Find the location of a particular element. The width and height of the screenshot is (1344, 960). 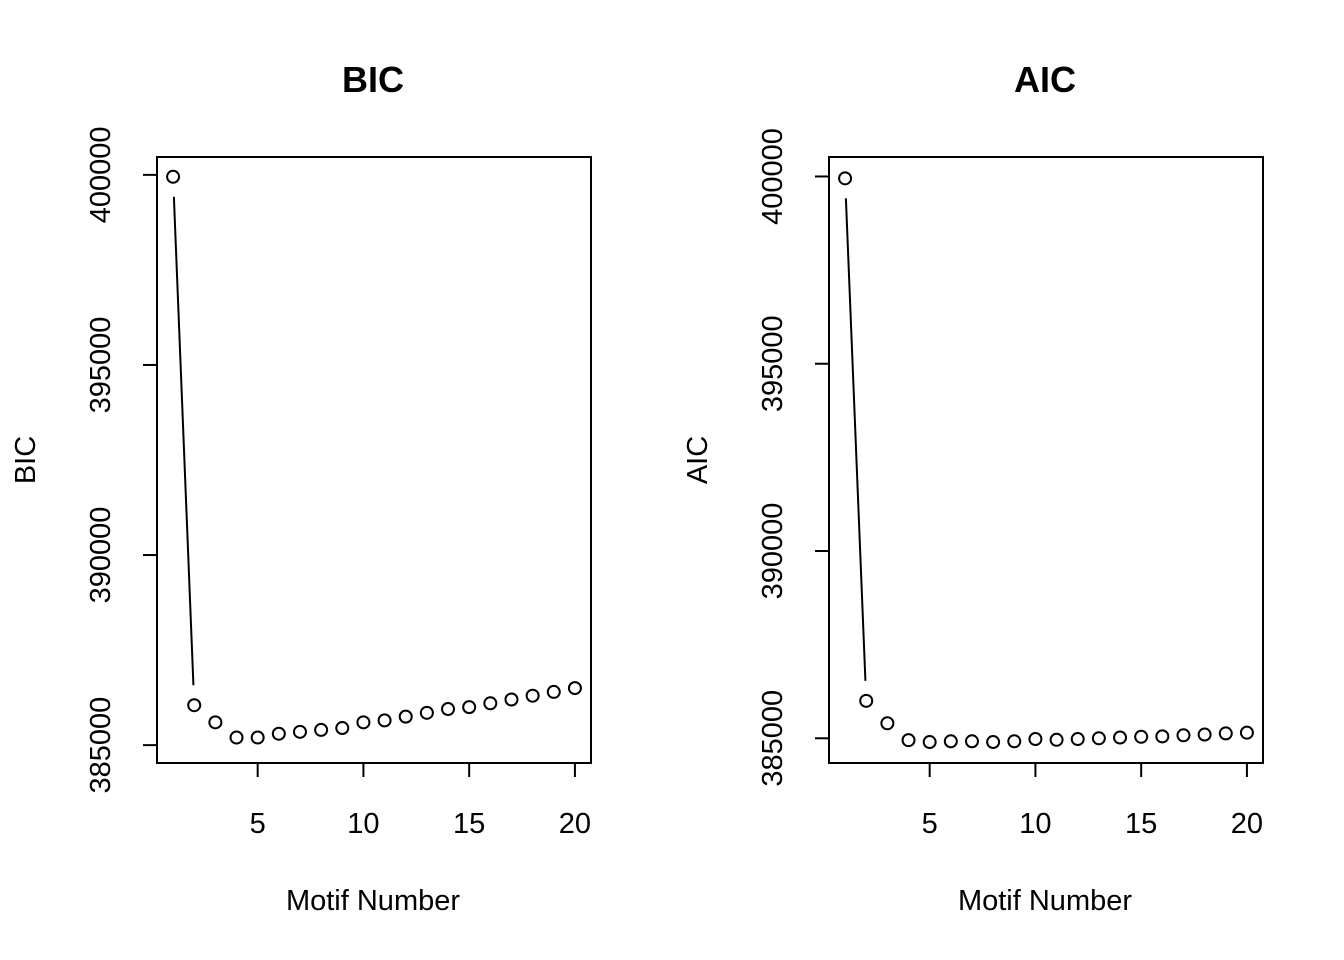

aic-y-tick-label: 385000 is located at coordinates (773, 738).